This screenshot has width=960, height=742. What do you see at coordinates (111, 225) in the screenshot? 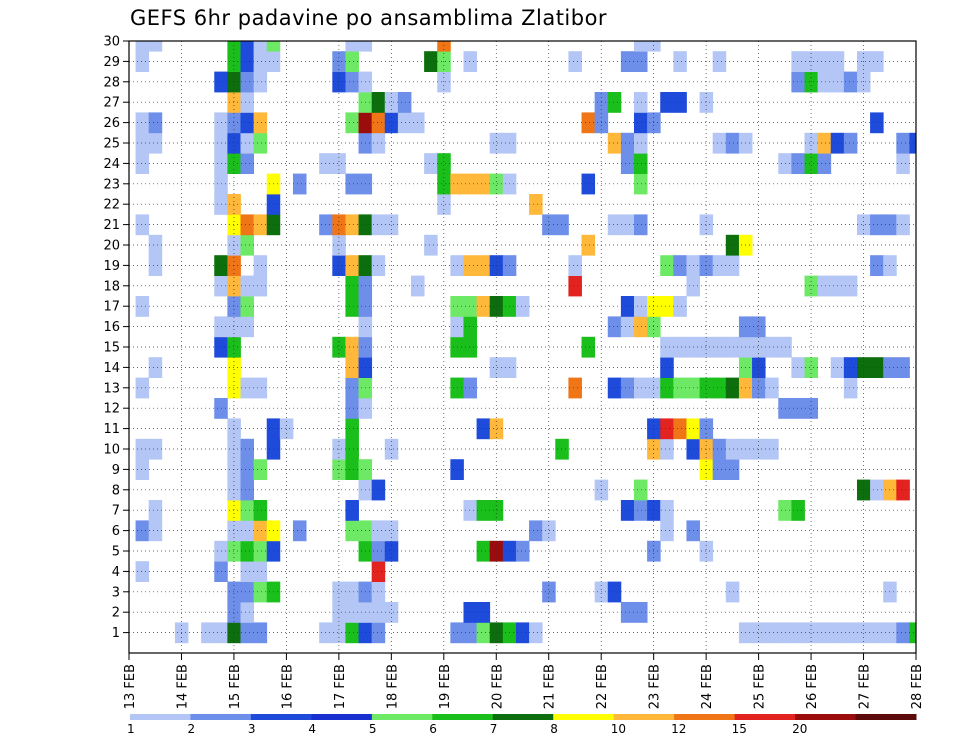
I see `y-tick-label: 21` at bounding box center [111, 225].